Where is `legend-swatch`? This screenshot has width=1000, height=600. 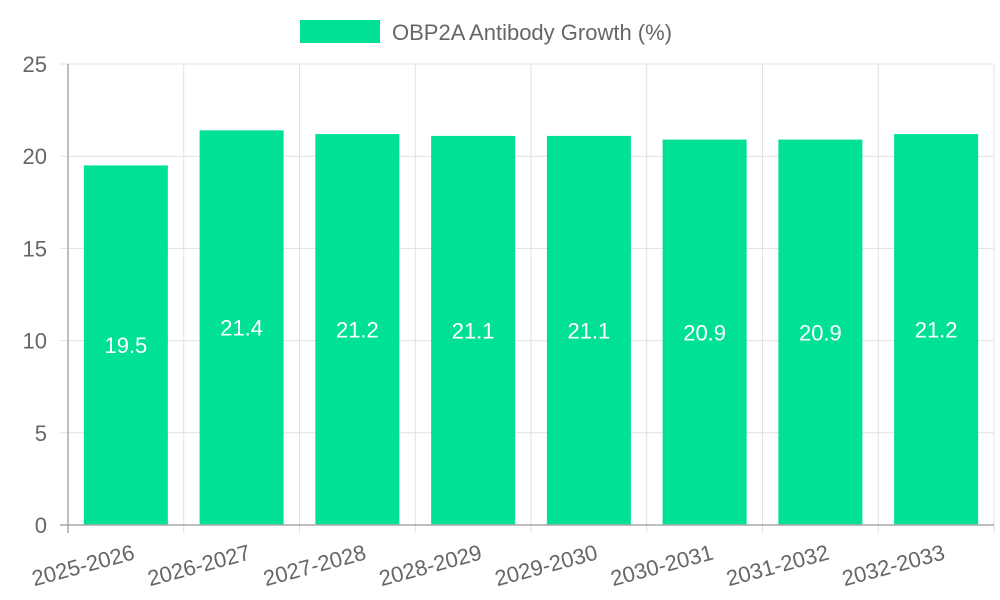
legend-swatch is located at coordinates (340, 31).